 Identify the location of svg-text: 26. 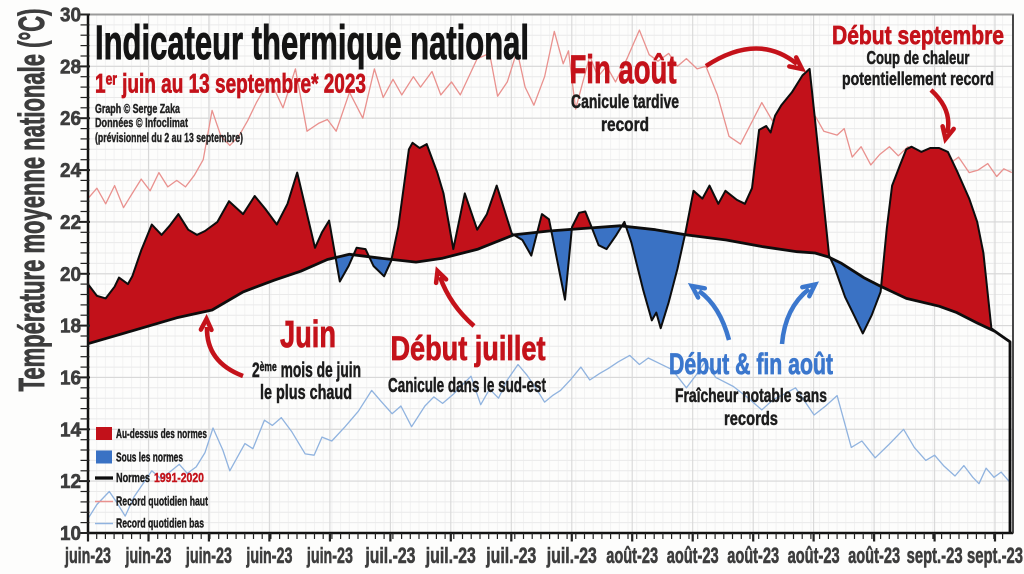
(70, 119).